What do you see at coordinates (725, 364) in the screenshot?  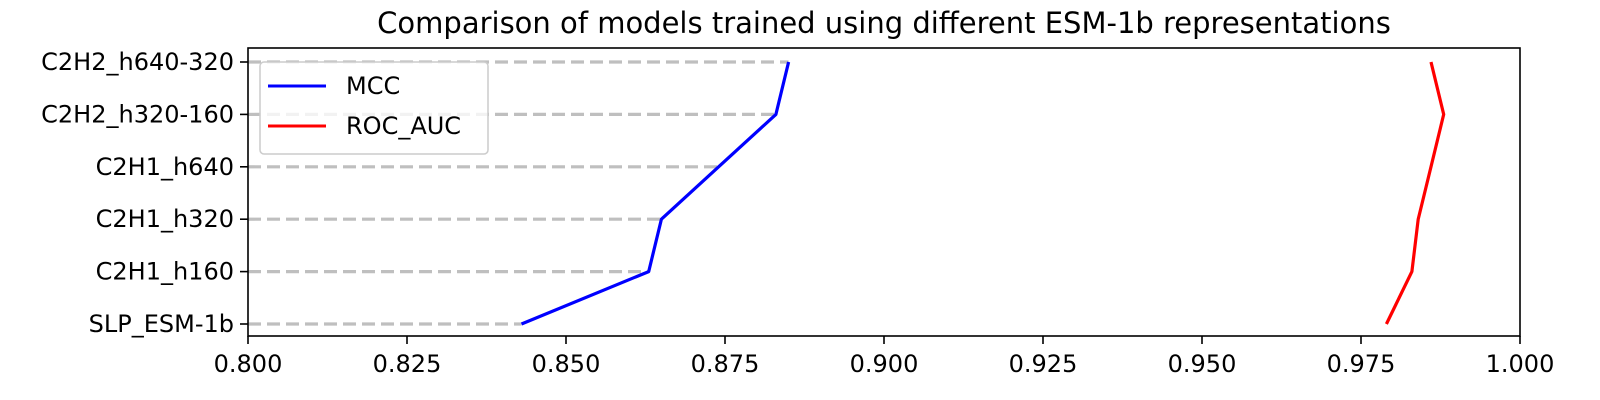 I see `x-tick-label: 0.875` at bounding box center [725, 364].